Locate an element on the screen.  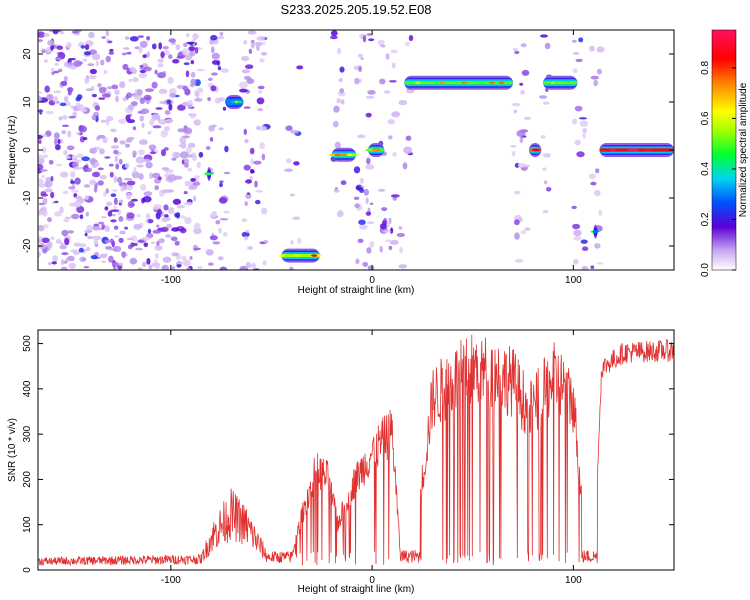
colorbar-tick-label: 0.8 is located at coordinates (705, 68).